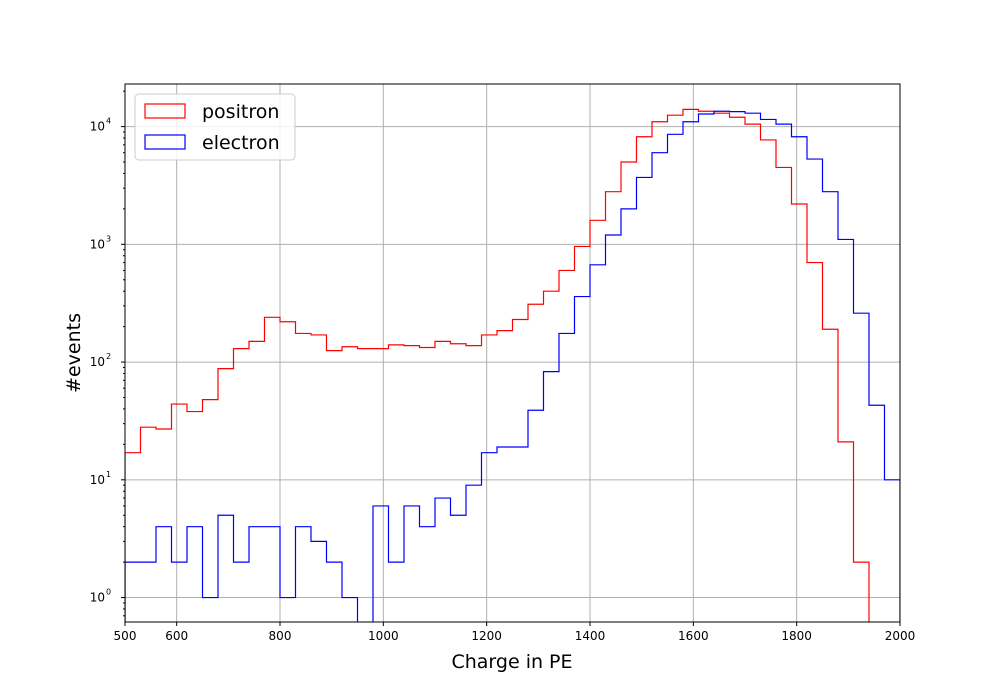 The height and width of the screenshot is (700, 1000). Describe the element at coordinates (240, 112) in the screenshot. I see `legend-label-positron: positron` at that location.